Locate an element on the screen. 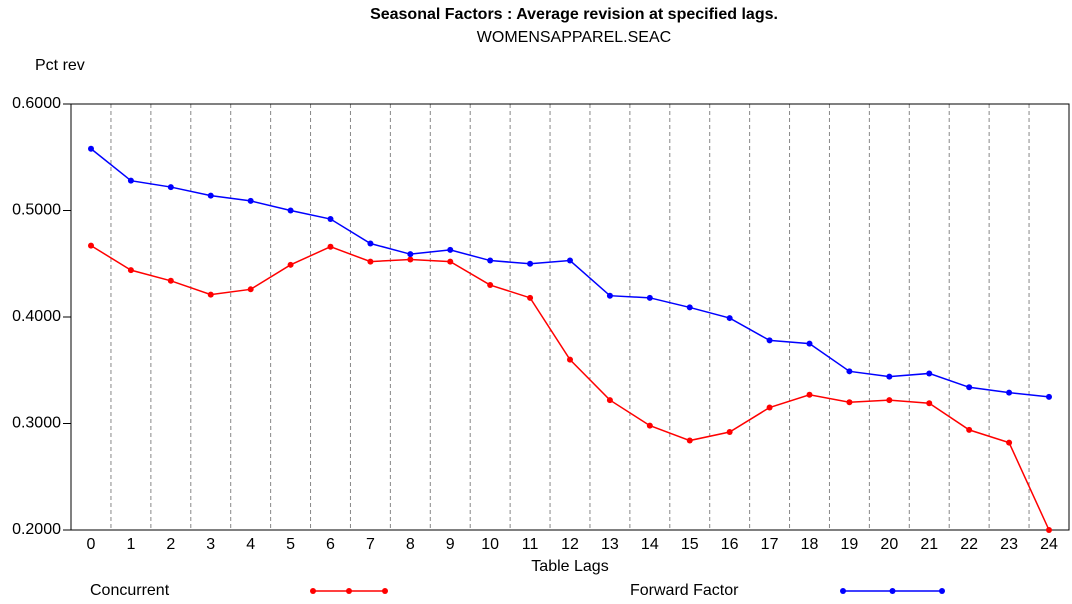 The height and width of the screenshot is (604, 1072). x-tick-label: 6 is located at coordinates (330, 544).